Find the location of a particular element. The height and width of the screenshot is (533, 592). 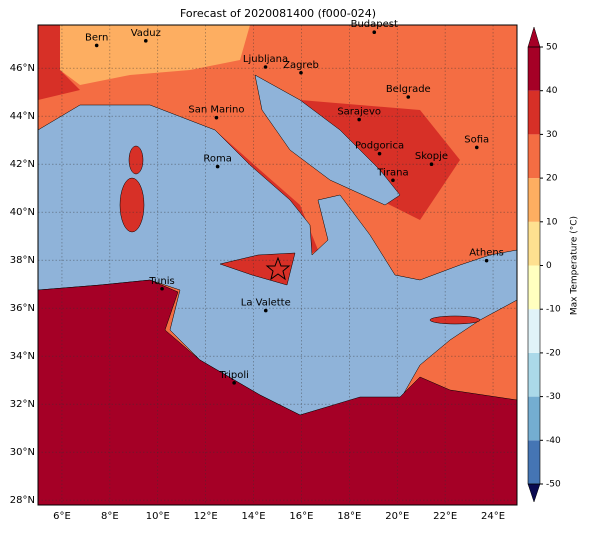

x-tick-label: 10°E is located at coordinates (158, 516).